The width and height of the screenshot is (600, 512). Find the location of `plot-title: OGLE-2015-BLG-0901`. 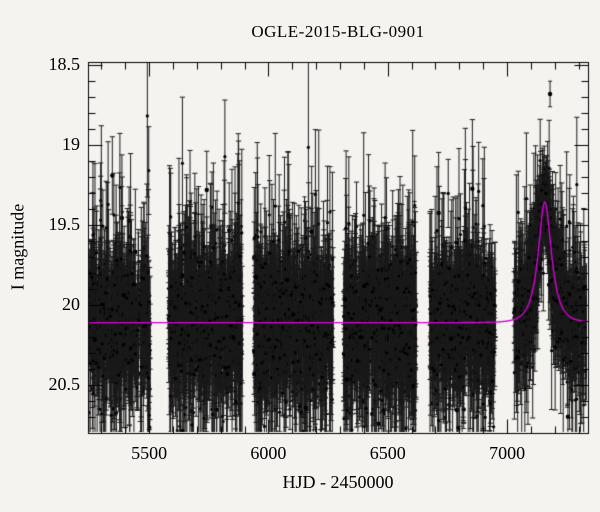

plot-title: OGLE-2015-BLG-0901 is located at coordinates (338, 31).